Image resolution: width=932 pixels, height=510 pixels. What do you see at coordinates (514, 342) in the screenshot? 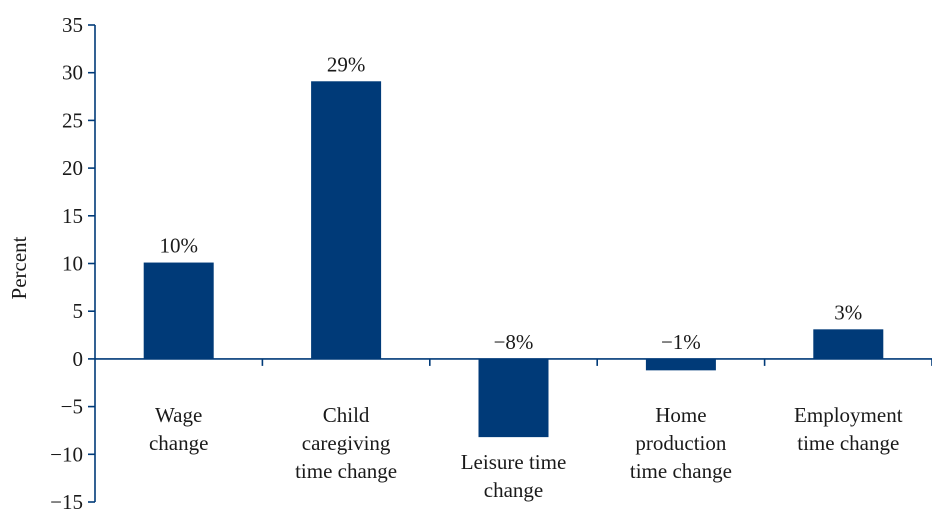
I see `bar-value-label: −8%` at bounding box center [514, 342].